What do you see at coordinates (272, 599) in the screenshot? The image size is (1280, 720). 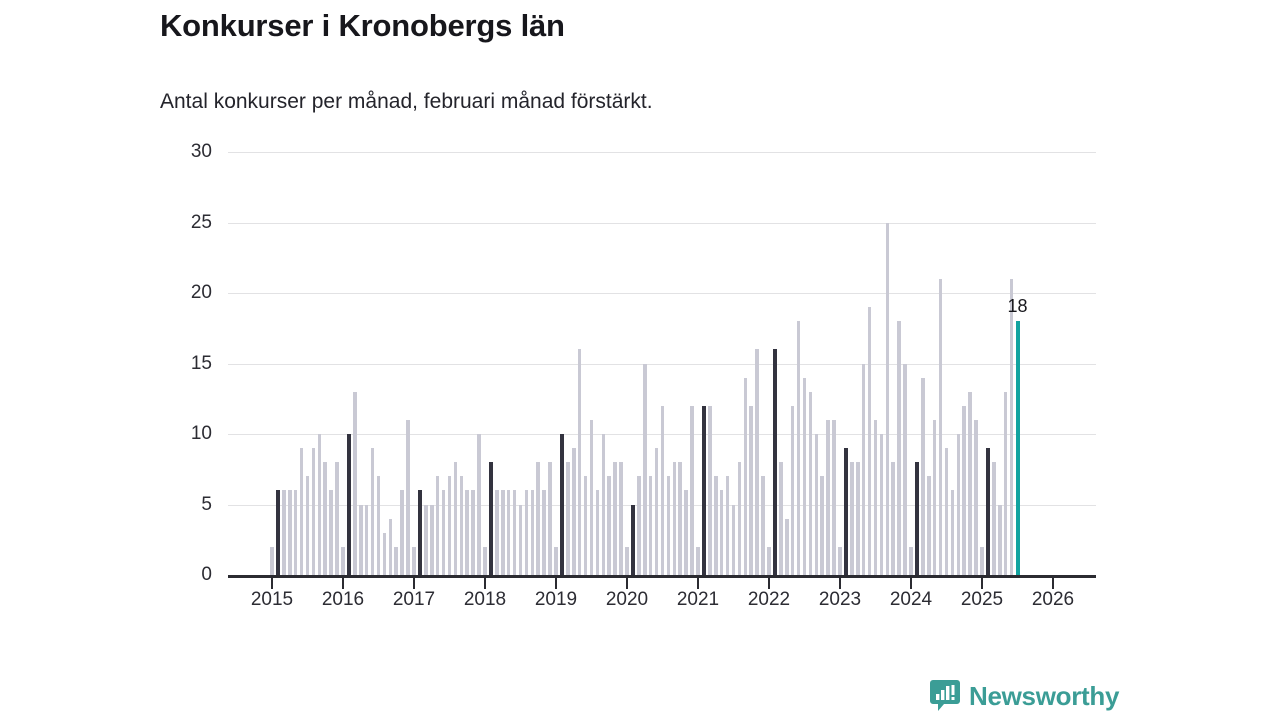 I see `x-tick-label-2015: 2015` at bounding box center [272, 599].